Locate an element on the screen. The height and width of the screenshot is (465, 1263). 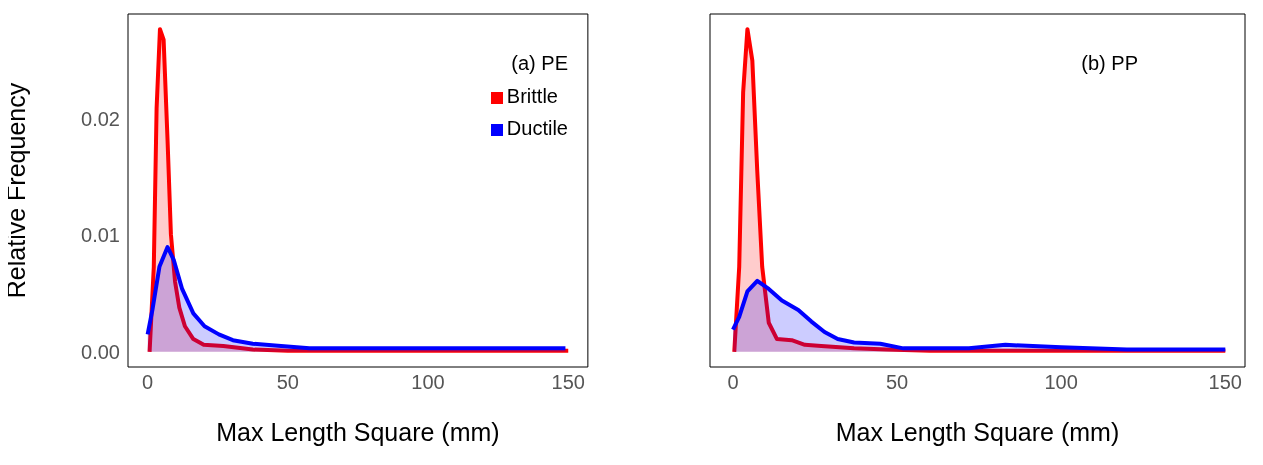
y-tick-label: 0.02 is located at coordinates (100, 118).